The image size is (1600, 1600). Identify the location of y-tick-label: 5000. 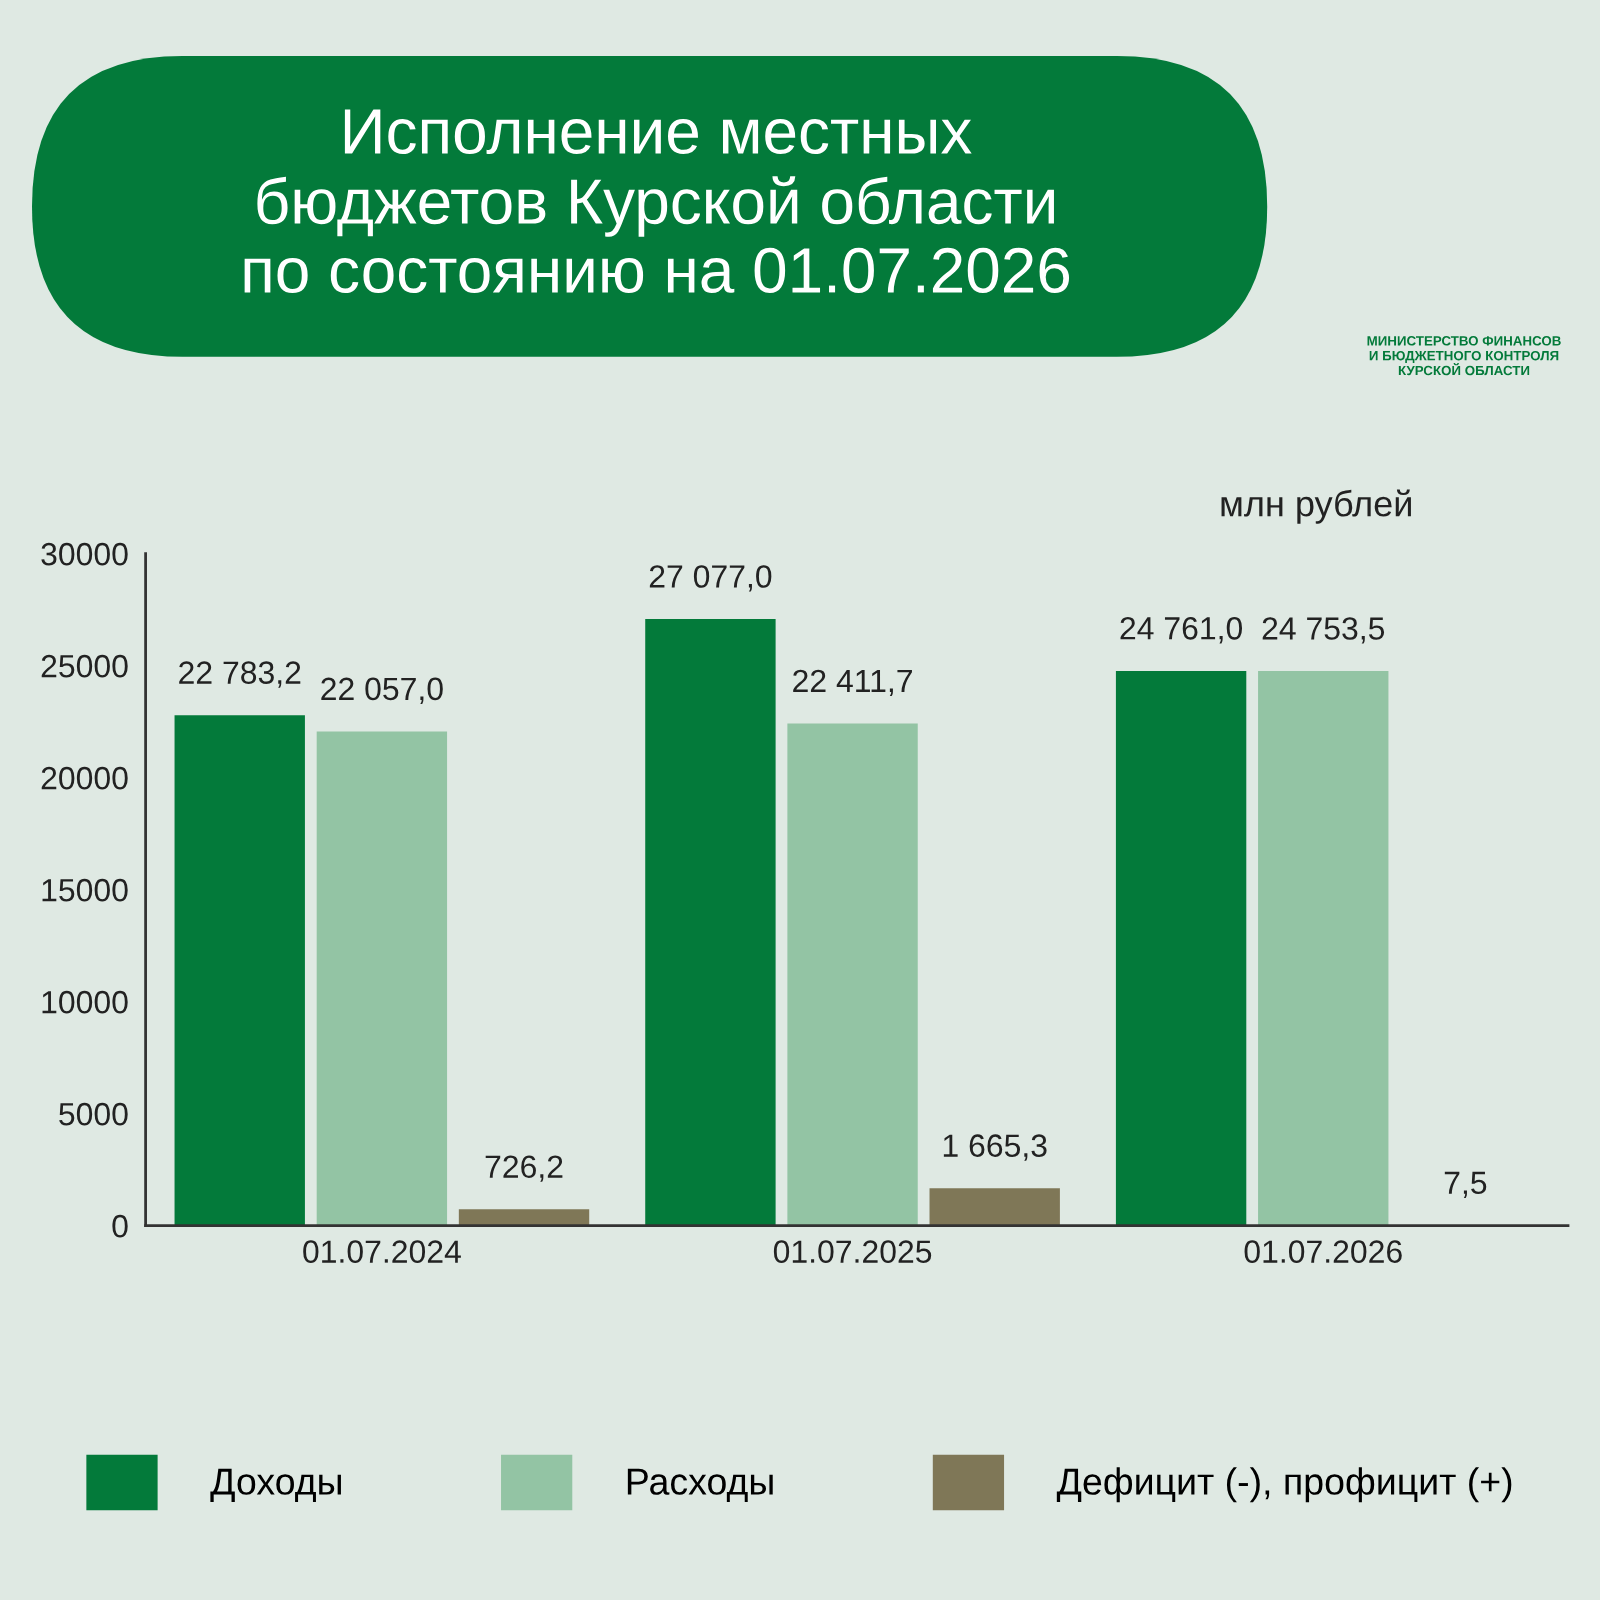
(93, 1114).